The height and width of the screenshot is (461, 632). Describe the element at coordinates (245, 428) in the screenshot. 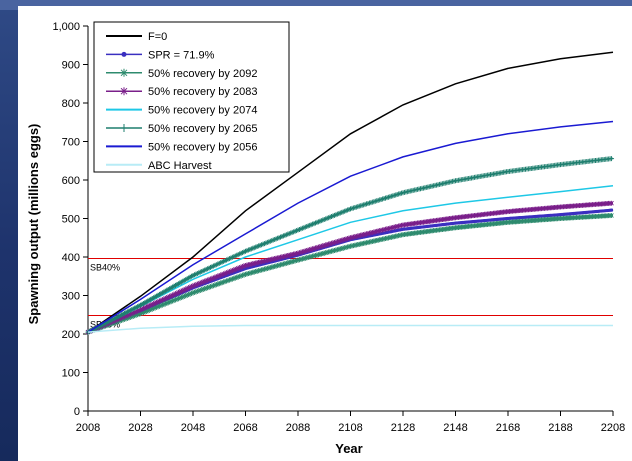

I see `x-tick-label: 2068` at that location.